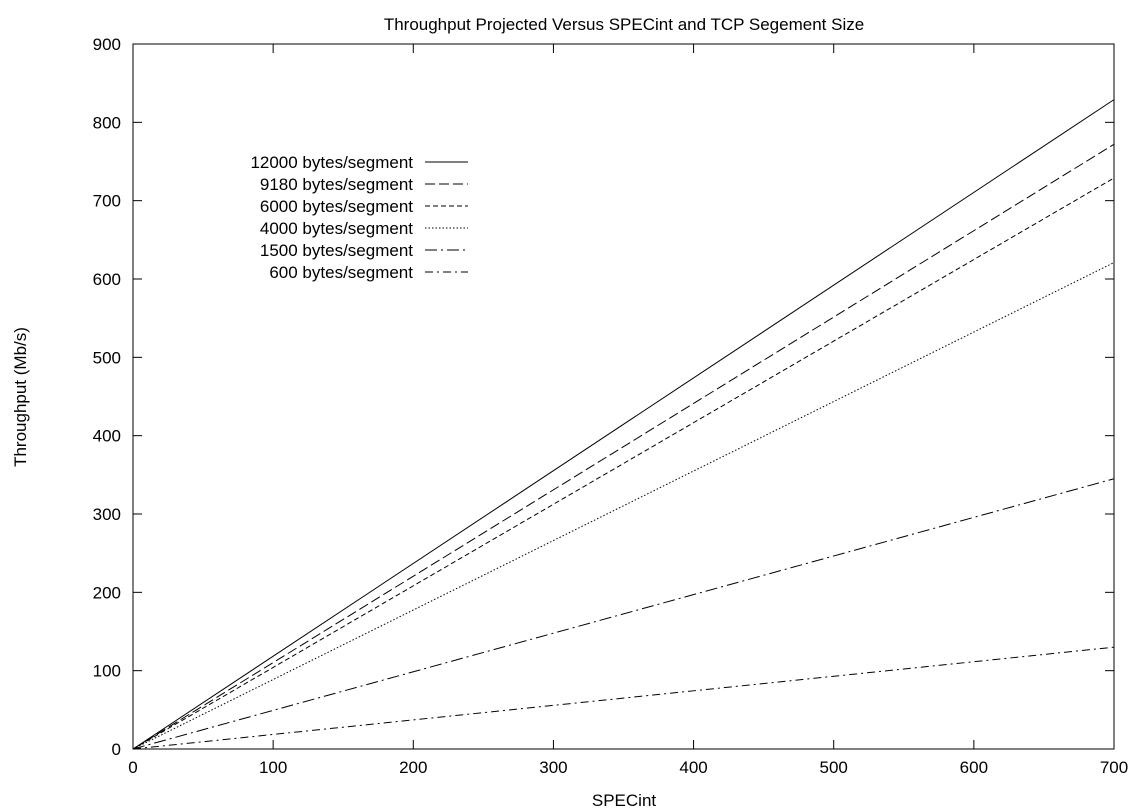 The image size is (1140, 811). I want to click on y-tick-label: 800, so click(107, 122).